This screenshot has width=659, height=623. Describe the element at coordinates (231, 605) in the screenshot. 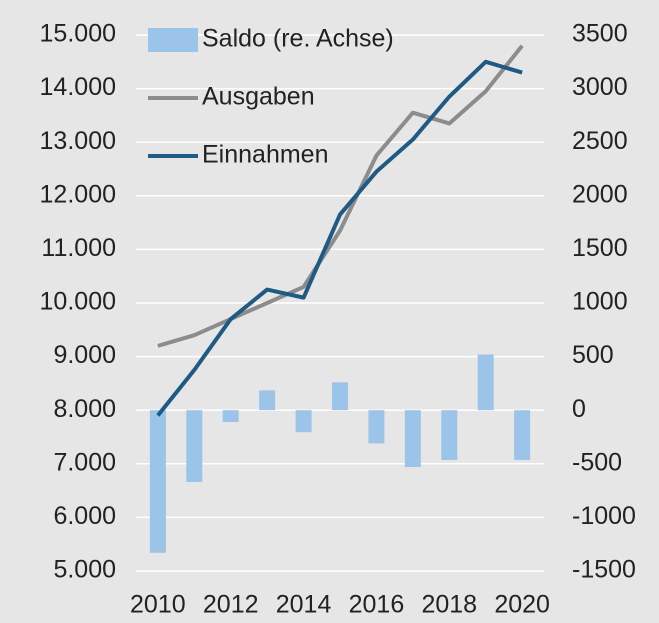

I see `x-tick-label: 2012` at that location.